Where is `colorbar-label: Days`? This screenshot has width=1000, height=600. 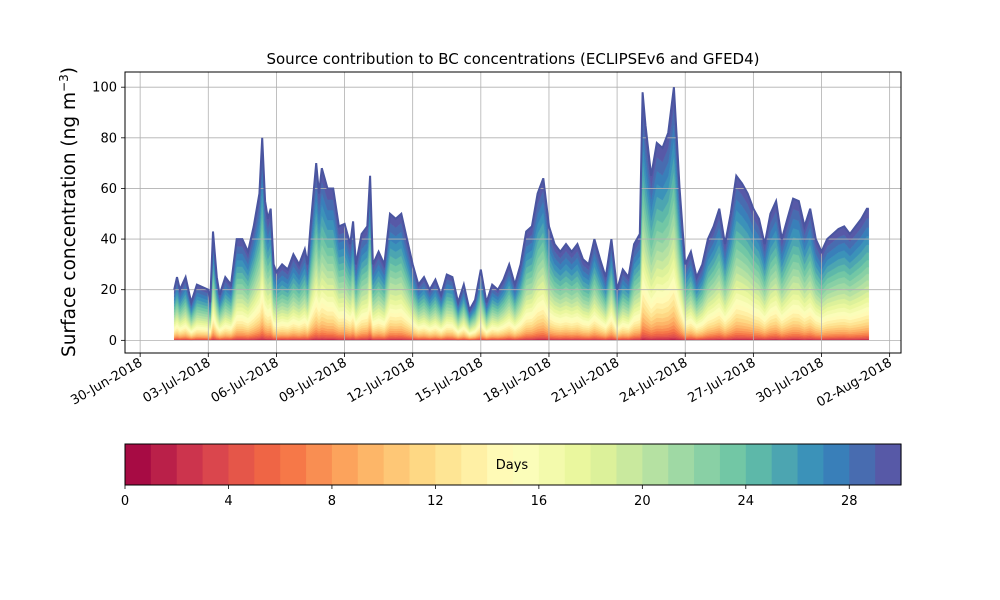 colorbar-label: Days is located at coordinates (512, 465).